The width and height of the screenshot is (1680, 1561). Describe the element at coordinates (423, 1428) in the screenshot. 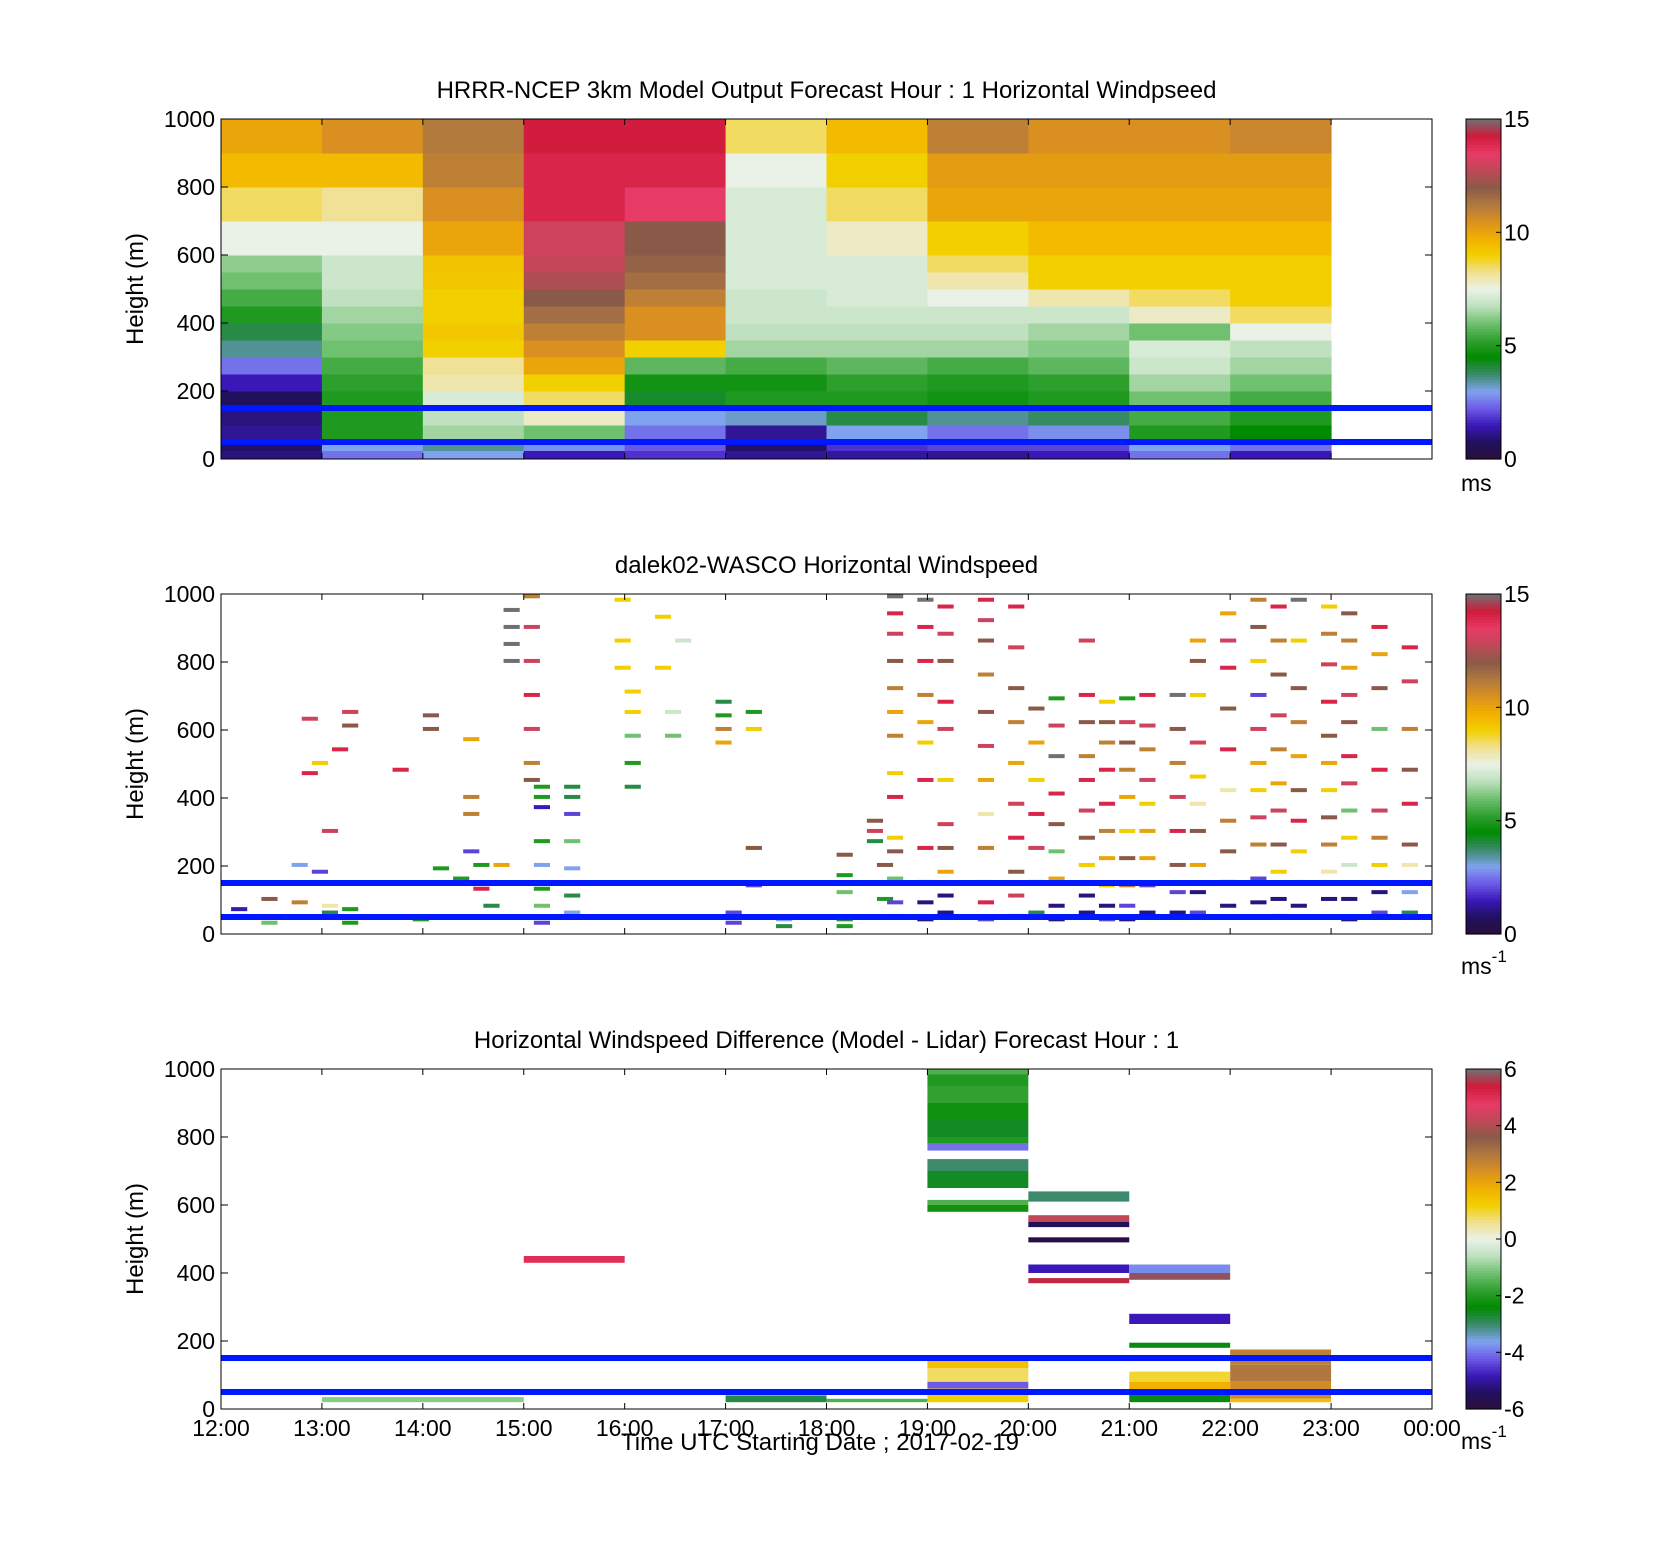

I see `x-tick-label: 14:00` at that location.